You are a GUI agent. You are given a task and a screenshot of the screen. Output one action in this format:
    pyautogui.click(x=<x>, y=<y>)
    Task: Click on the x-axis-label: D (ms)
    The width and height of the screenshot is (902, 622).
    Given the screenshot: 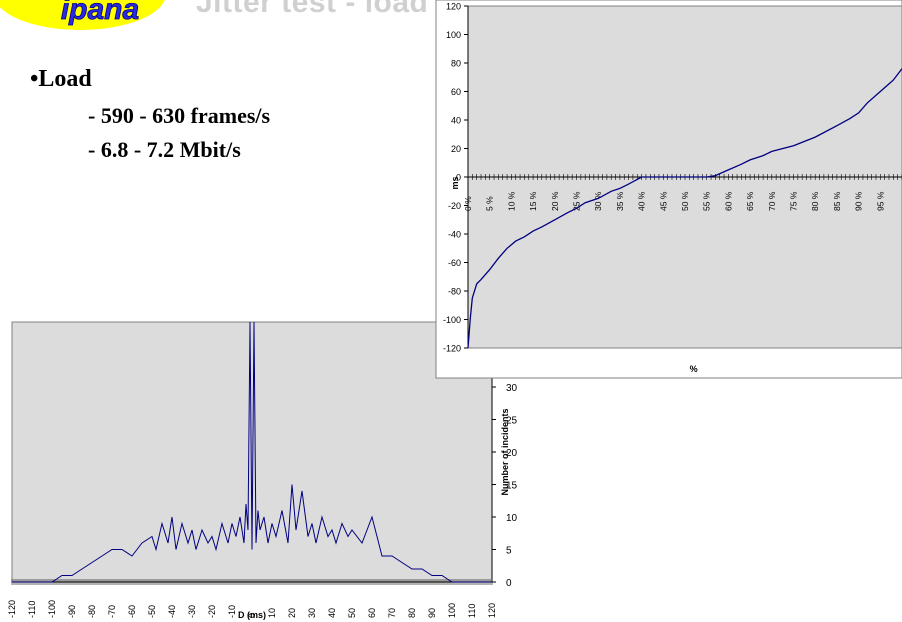 What is the action you would take?
    pyautogui.click(x=252, y=615)
    